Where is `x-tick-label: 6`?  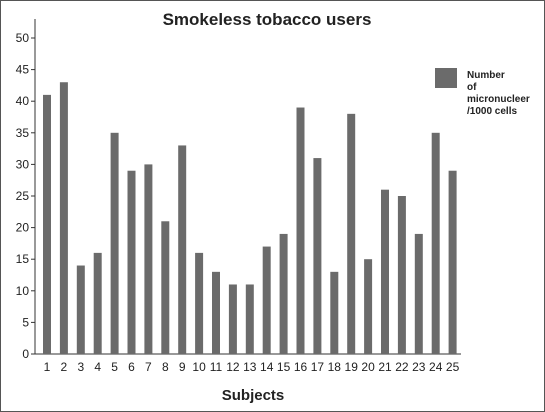
x-tick-label: 6 is located at coordinates (131, 367).